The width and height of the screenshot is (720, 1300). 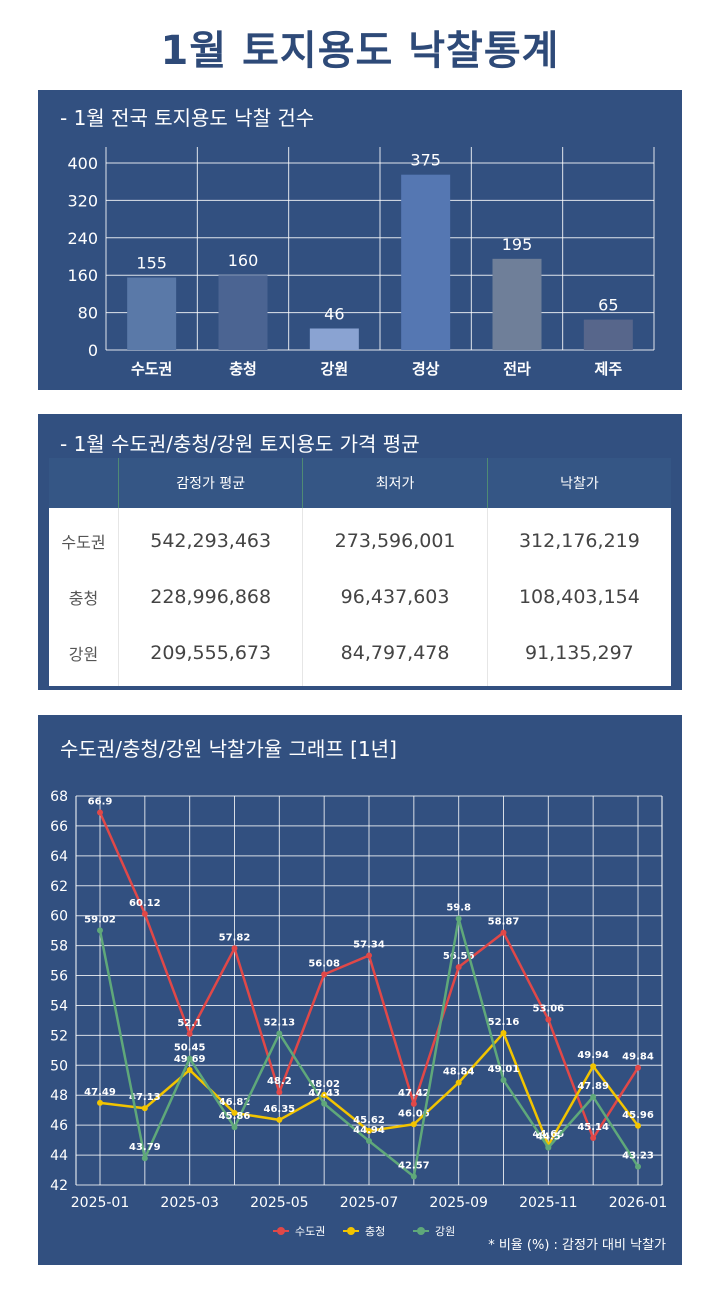 I want to click on table-cell: 542,293,463, so click(x=210, y=538).